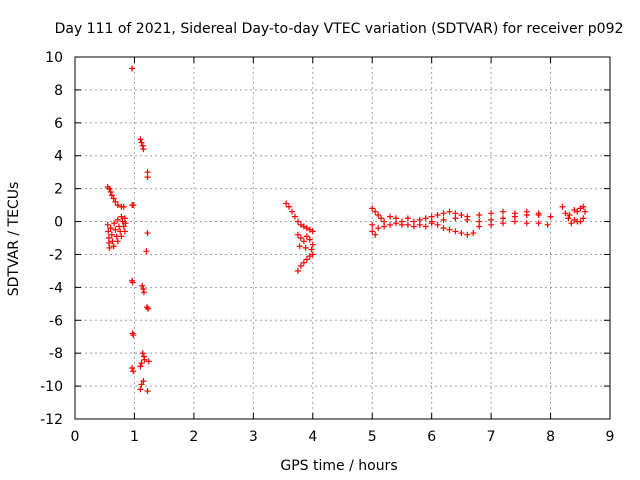 The height and width of the screenshot is (480, 640). What do you see at coordinates (58, 223) in the screenshot?
I see `y-tick-label: 0` at bounding box center [58, 223].